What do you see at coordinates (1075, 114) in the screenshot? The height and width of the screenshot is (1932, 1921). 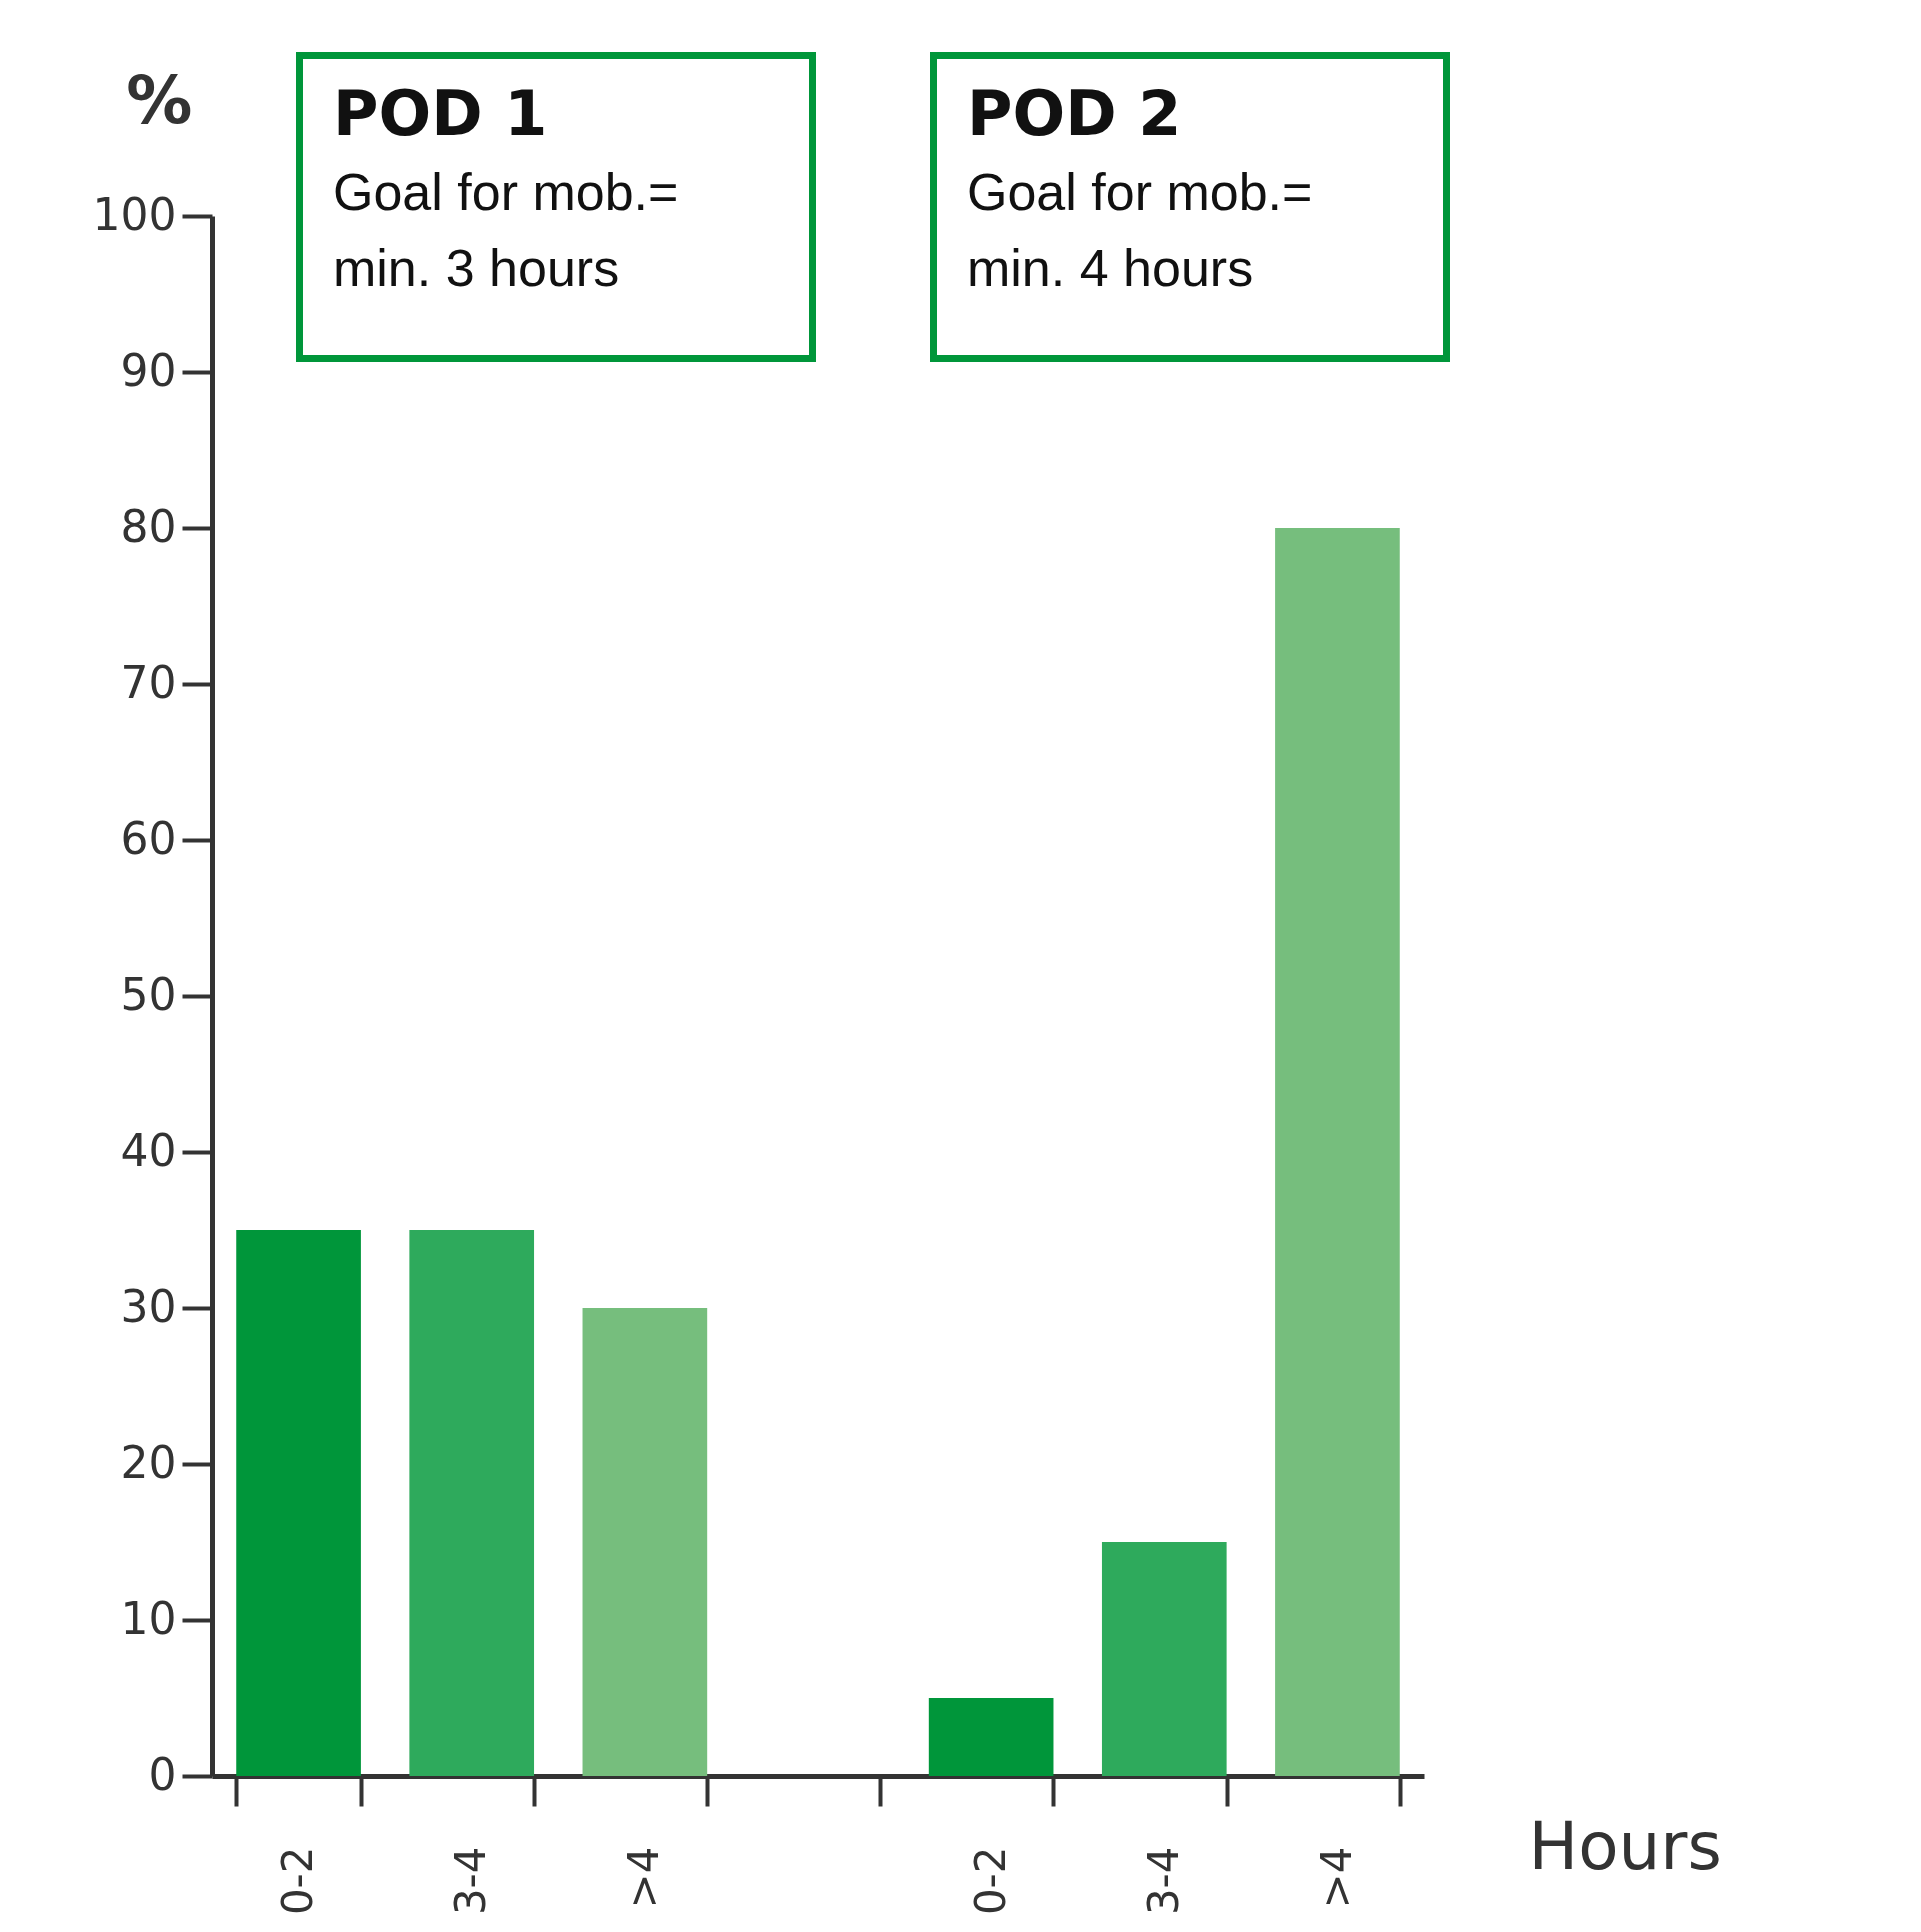 I see `text: POD 2` at bounding box center [1075, 114].